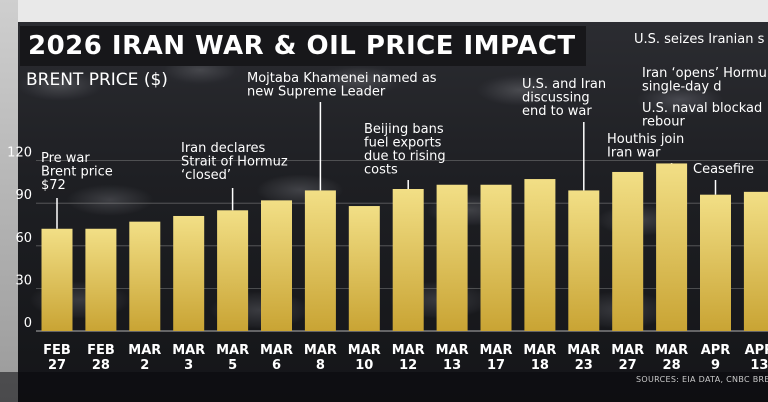 The image size is (768, 402). What do you see at coordinates (320, 365) in the screenshot?
I see `x-tick-label: 8` at bounding box center [320, 365].